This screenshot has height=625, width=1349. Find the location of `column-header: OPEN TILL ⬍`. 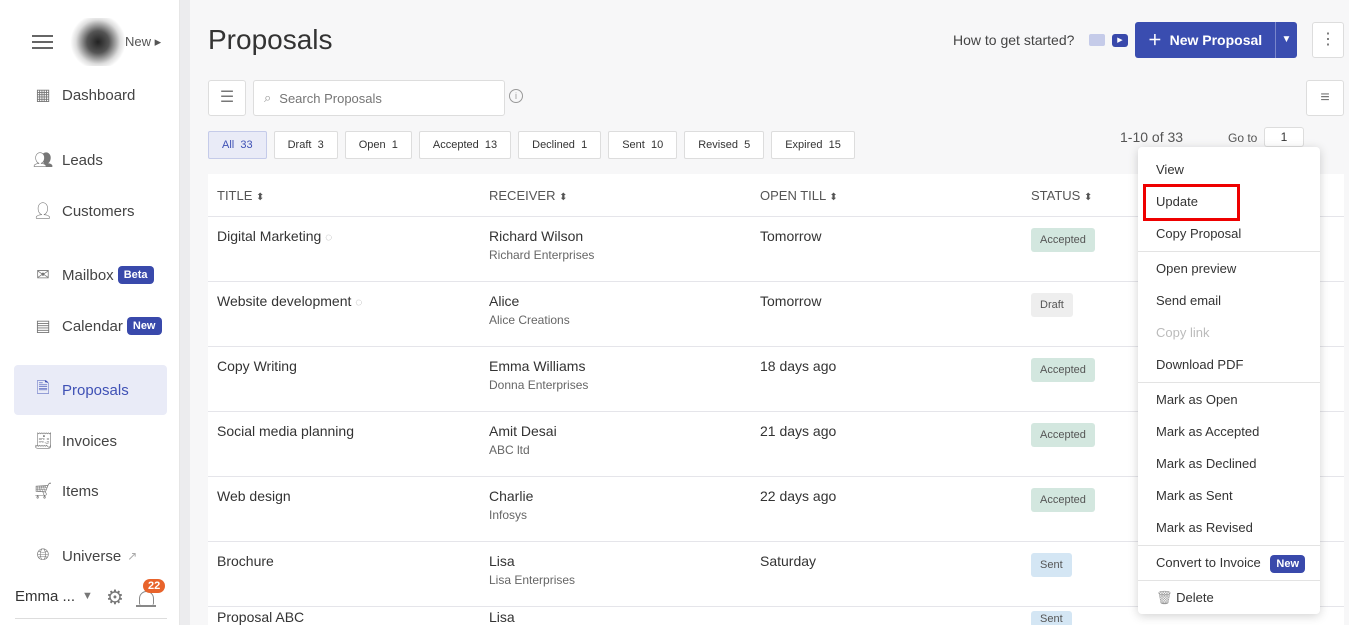

column-header: OPEN TILL ⬍ is located at coordinates (887, 195).